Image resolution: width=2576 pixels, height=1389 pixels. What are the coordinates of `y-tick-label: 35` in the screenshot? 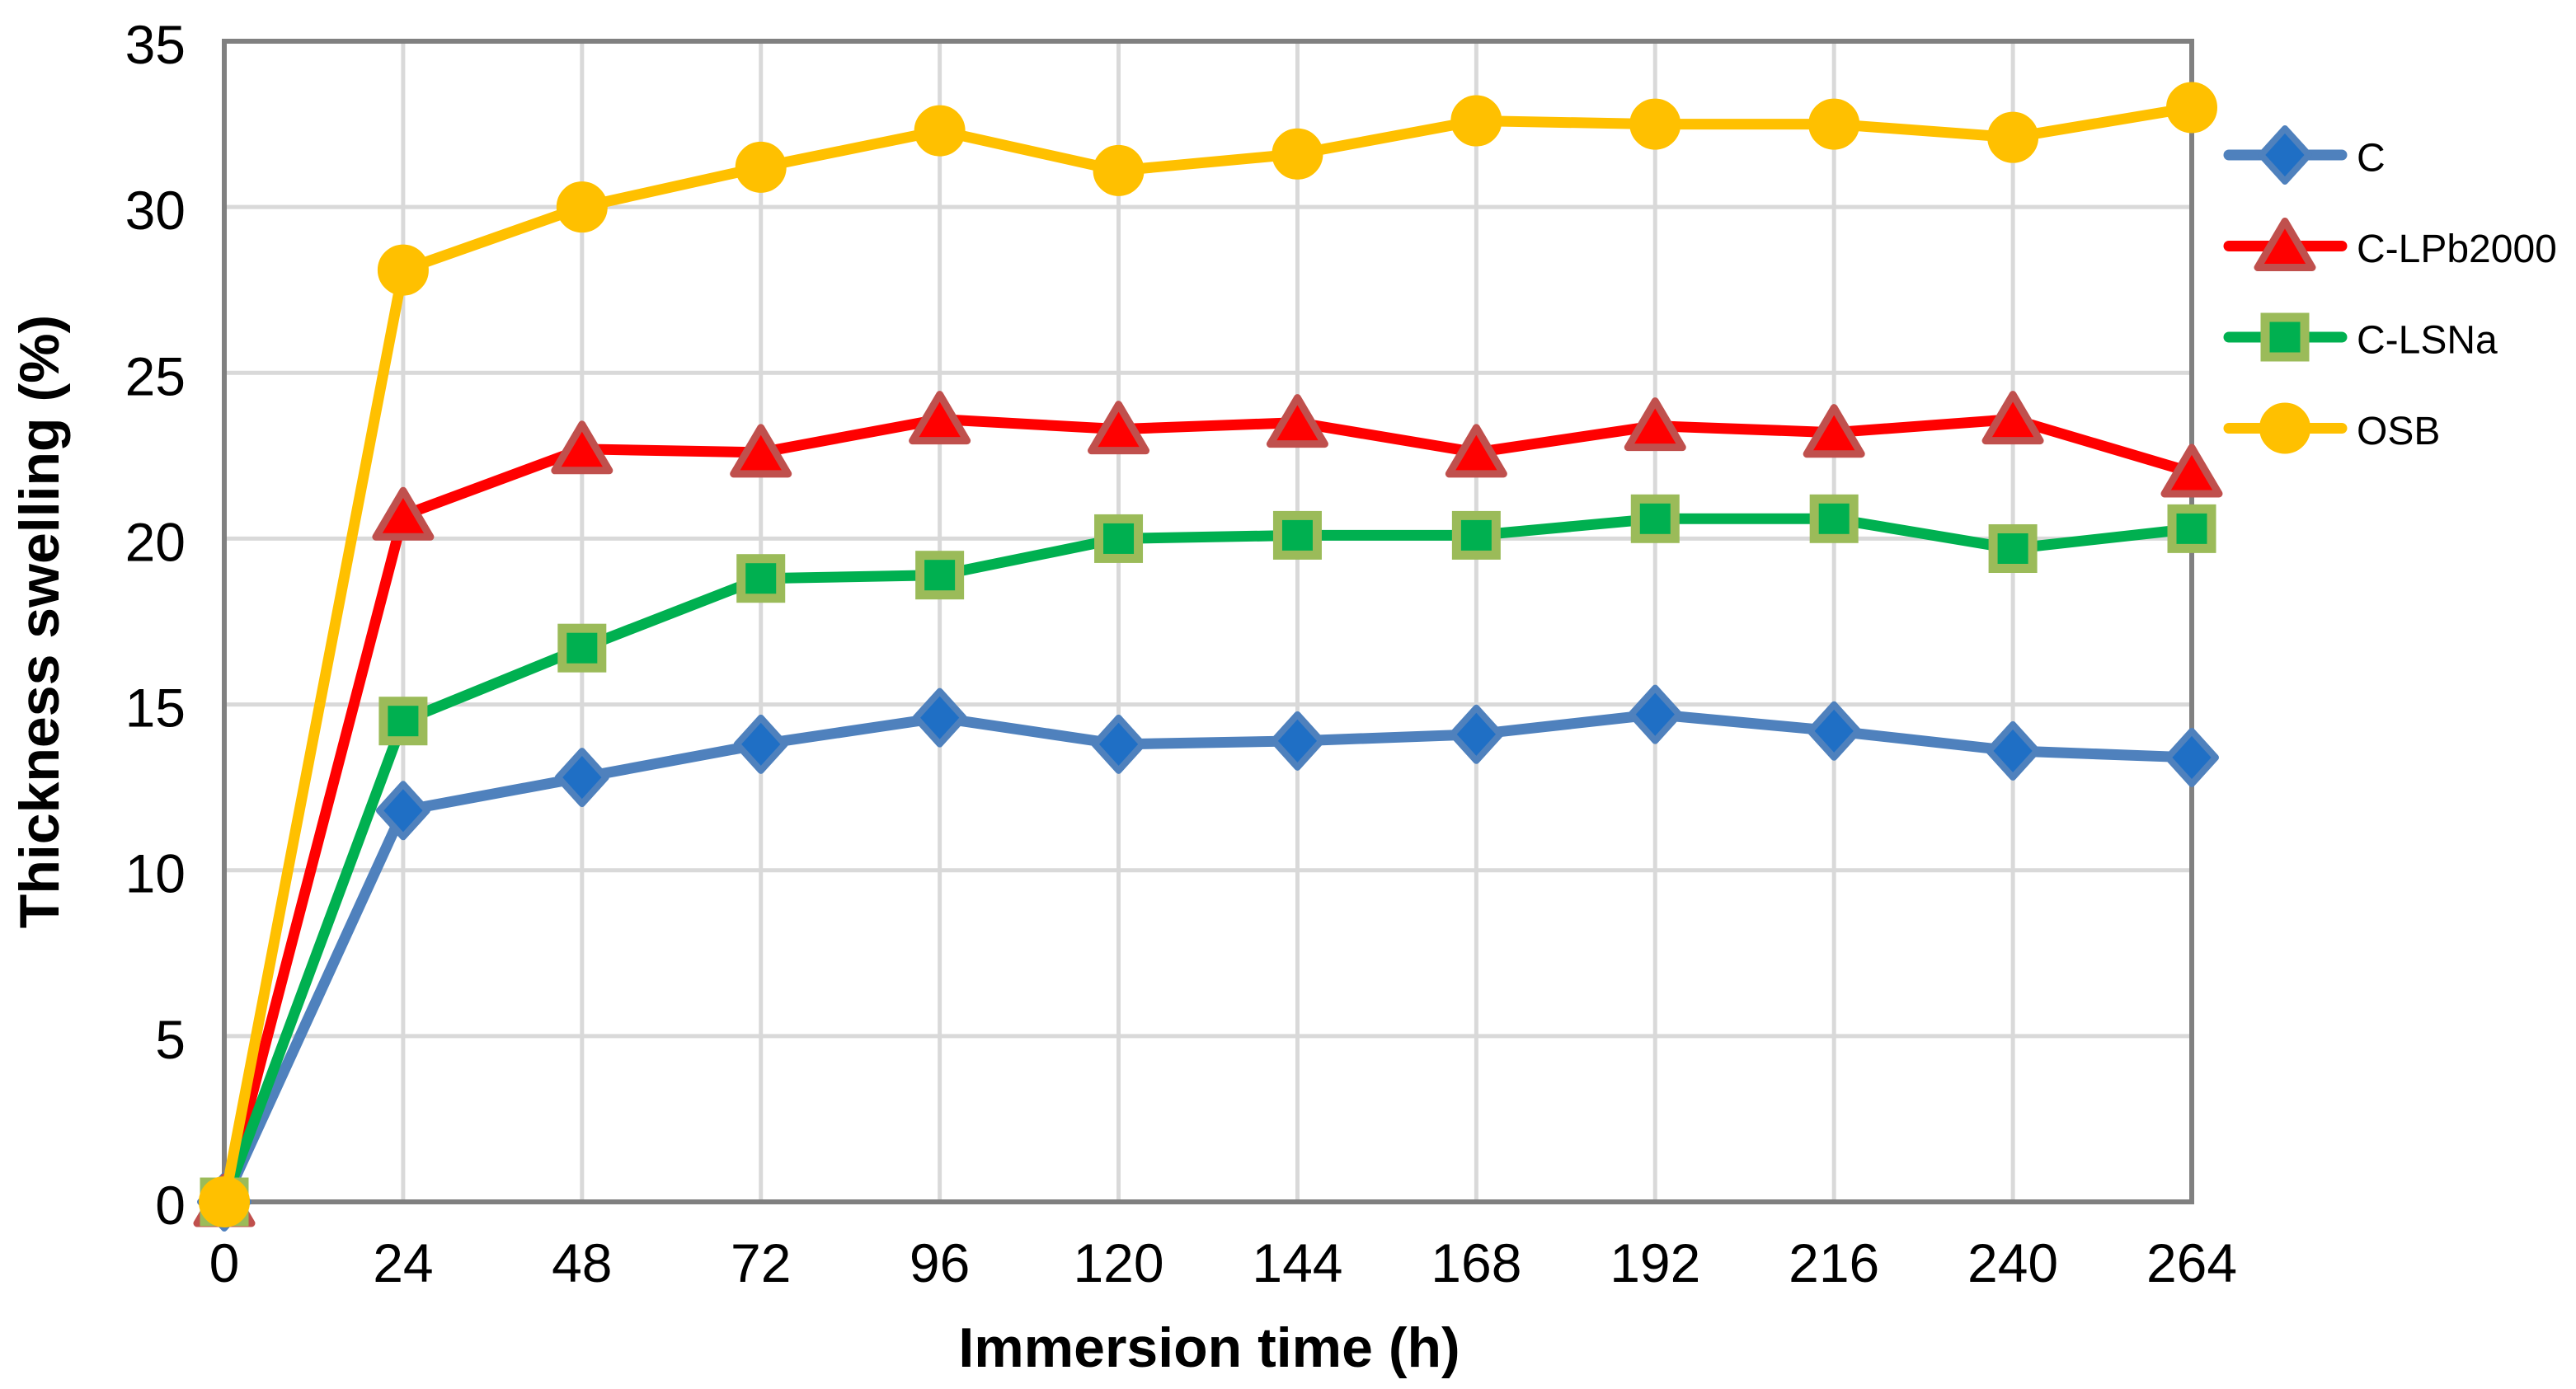 It's located at (155, 45).